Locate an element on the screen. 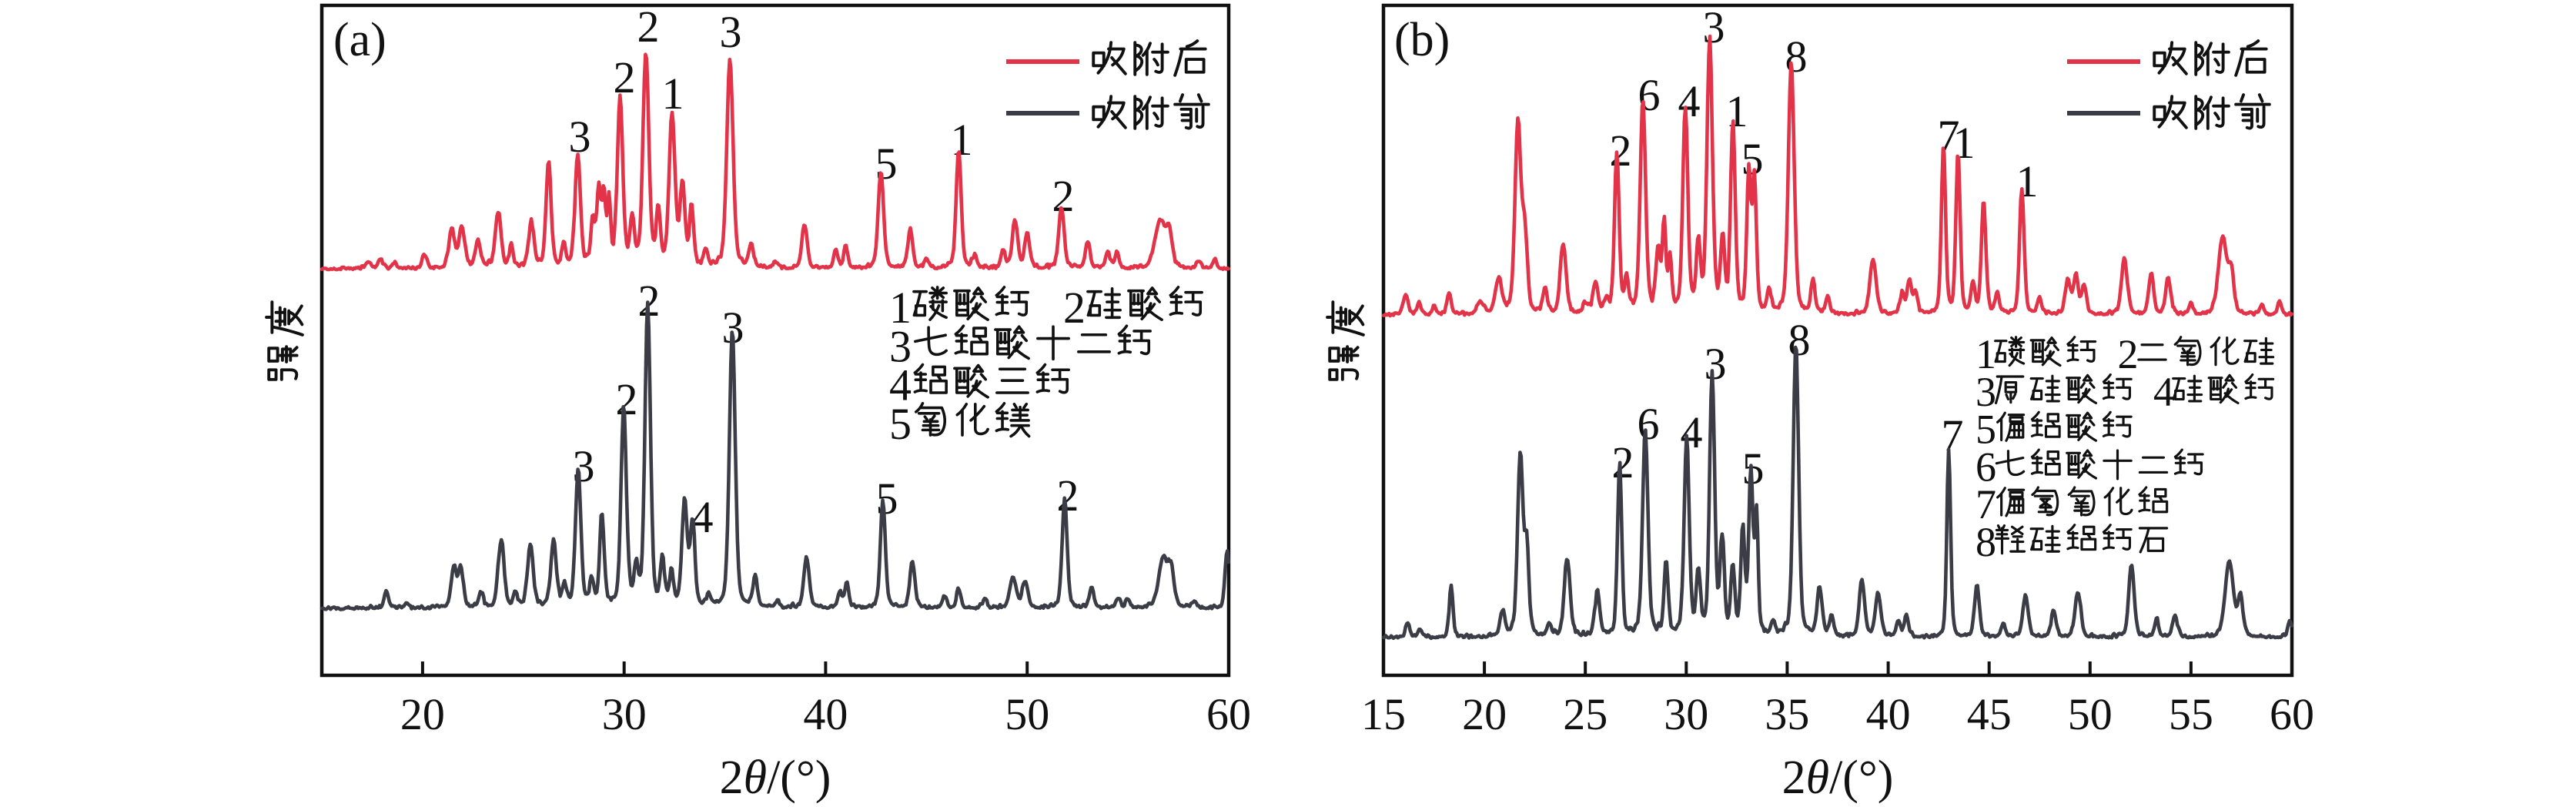  svg-text: (b) is located at coordinates (1422, 40).